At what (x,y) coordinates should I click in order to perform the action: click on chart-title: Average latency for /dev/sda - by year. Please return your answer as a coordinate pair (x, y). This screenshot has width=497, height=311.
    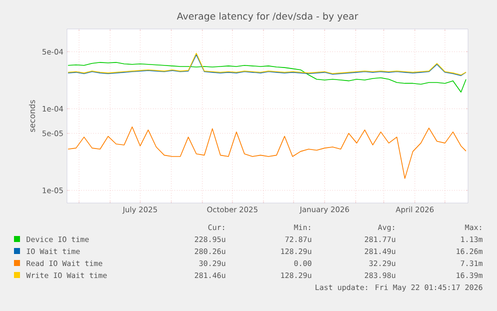
    Looking at the image, I should click on (267, 17).